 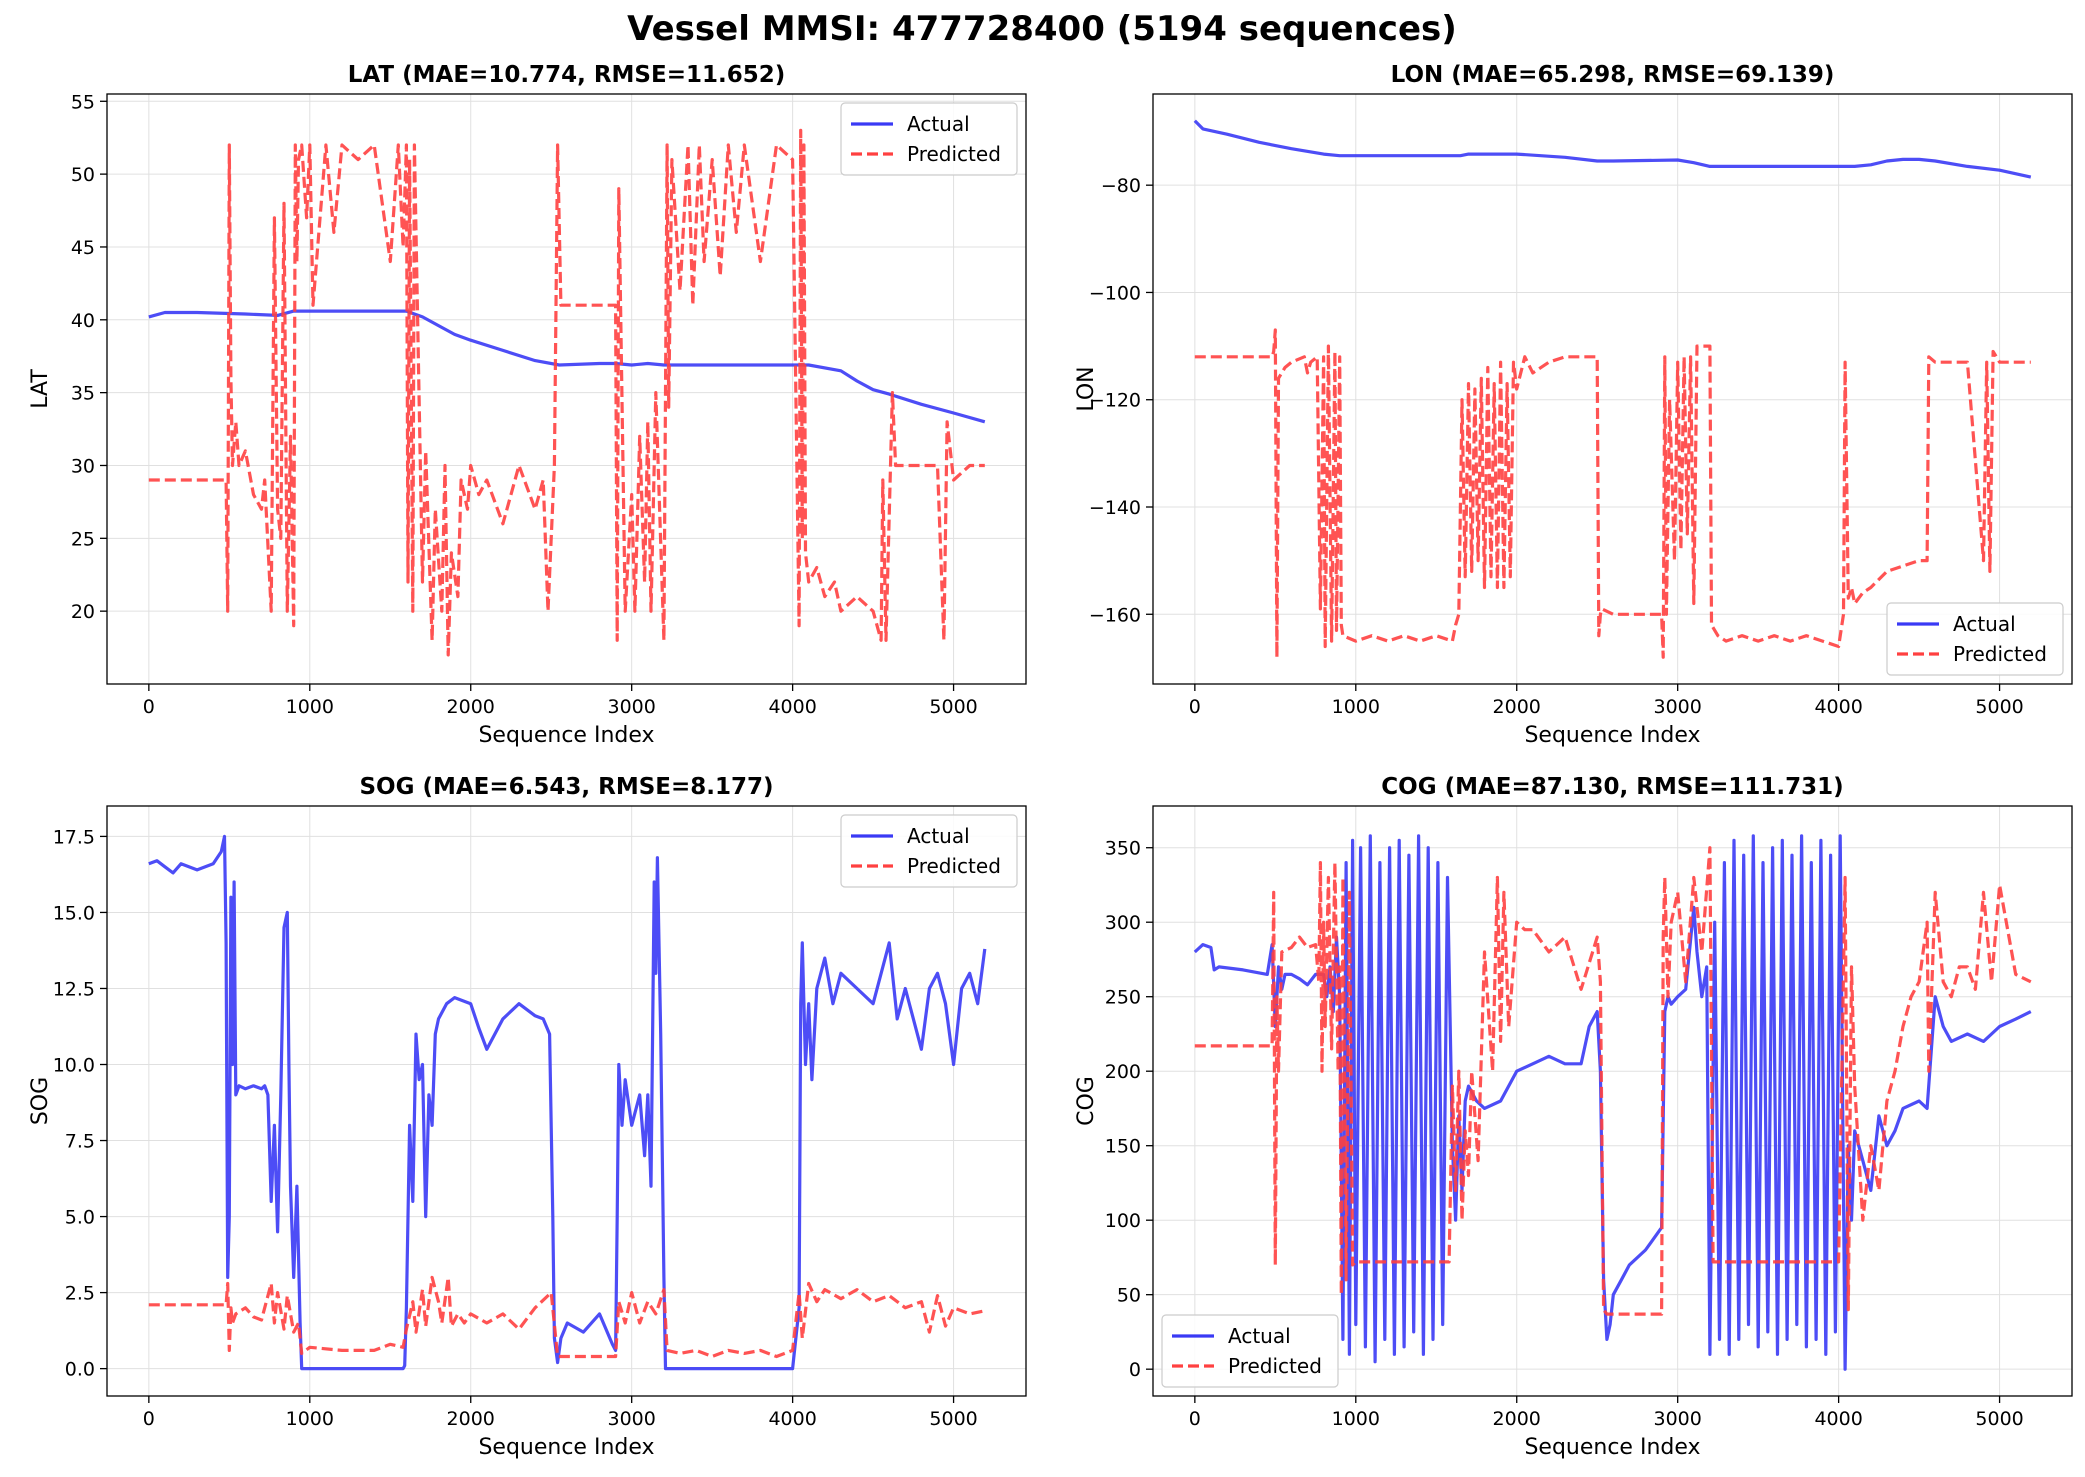 What do you see at coordinates (1123, 998) in the screenshot?
I see `y-tick-label: 250` at bounding box center [1123, 998].